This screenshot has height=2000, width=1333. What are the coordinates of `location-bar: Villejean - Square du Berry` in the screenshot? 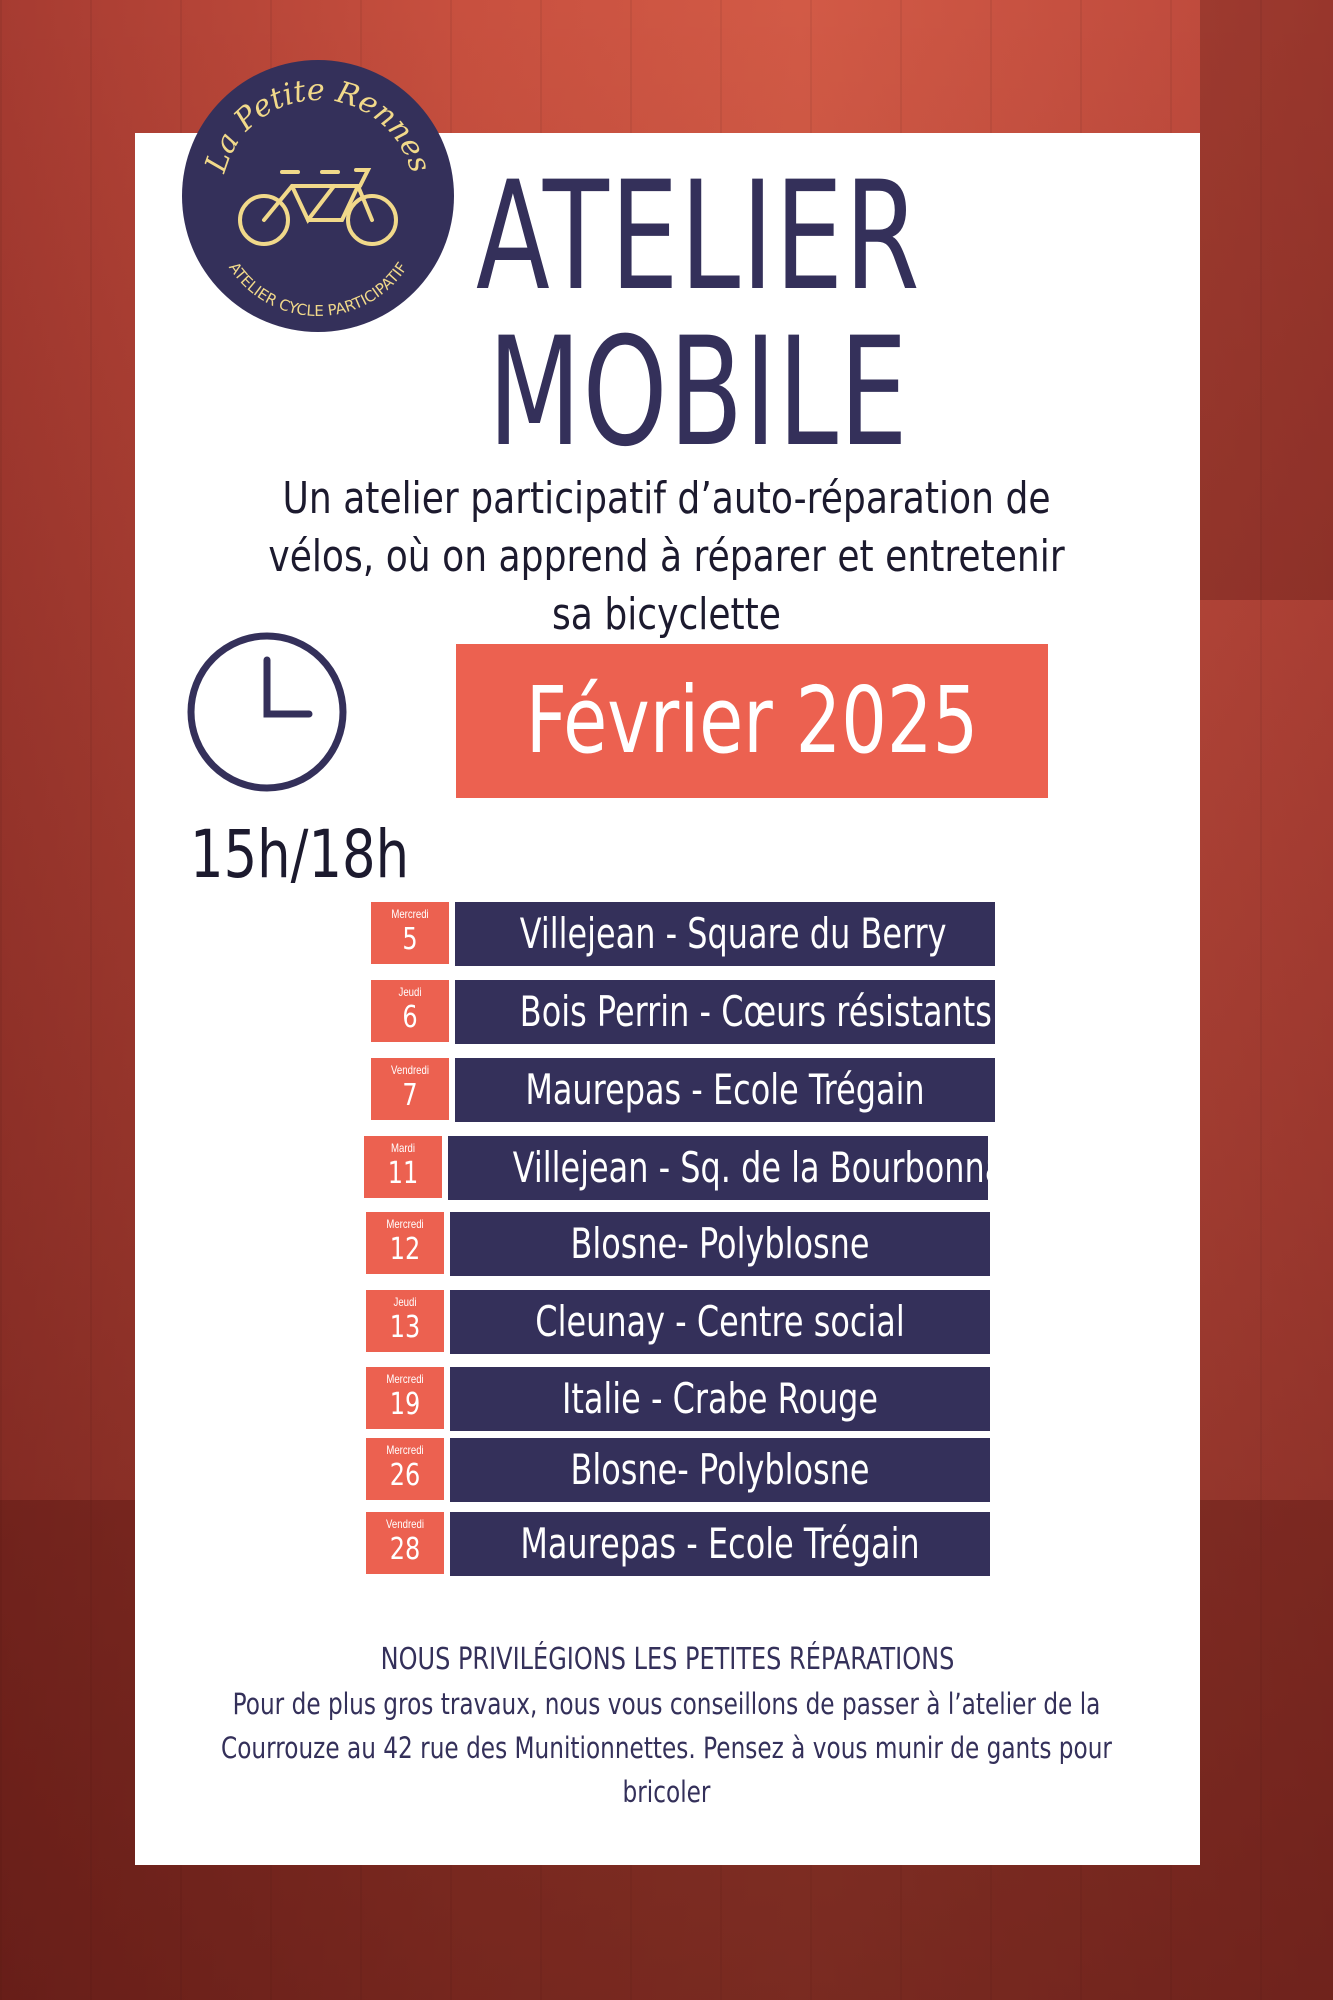 It's located at (725, 934).